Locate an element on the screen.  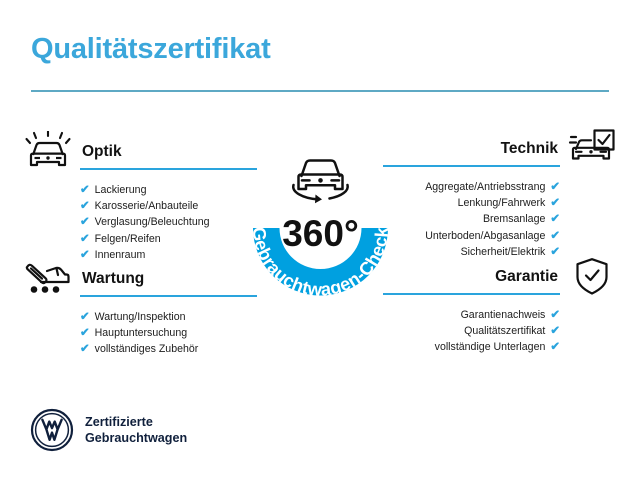
list-item: ✔ Verglasung/Beleuchtung is located at coordinates (176, 222).